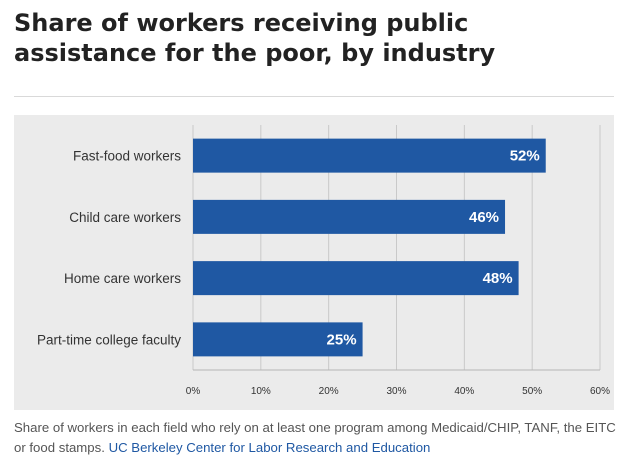  What do you see at coordinates (396, 391) in the screenshot?
I see `x-tick-label: 30%` at bounding box center [396, 391].